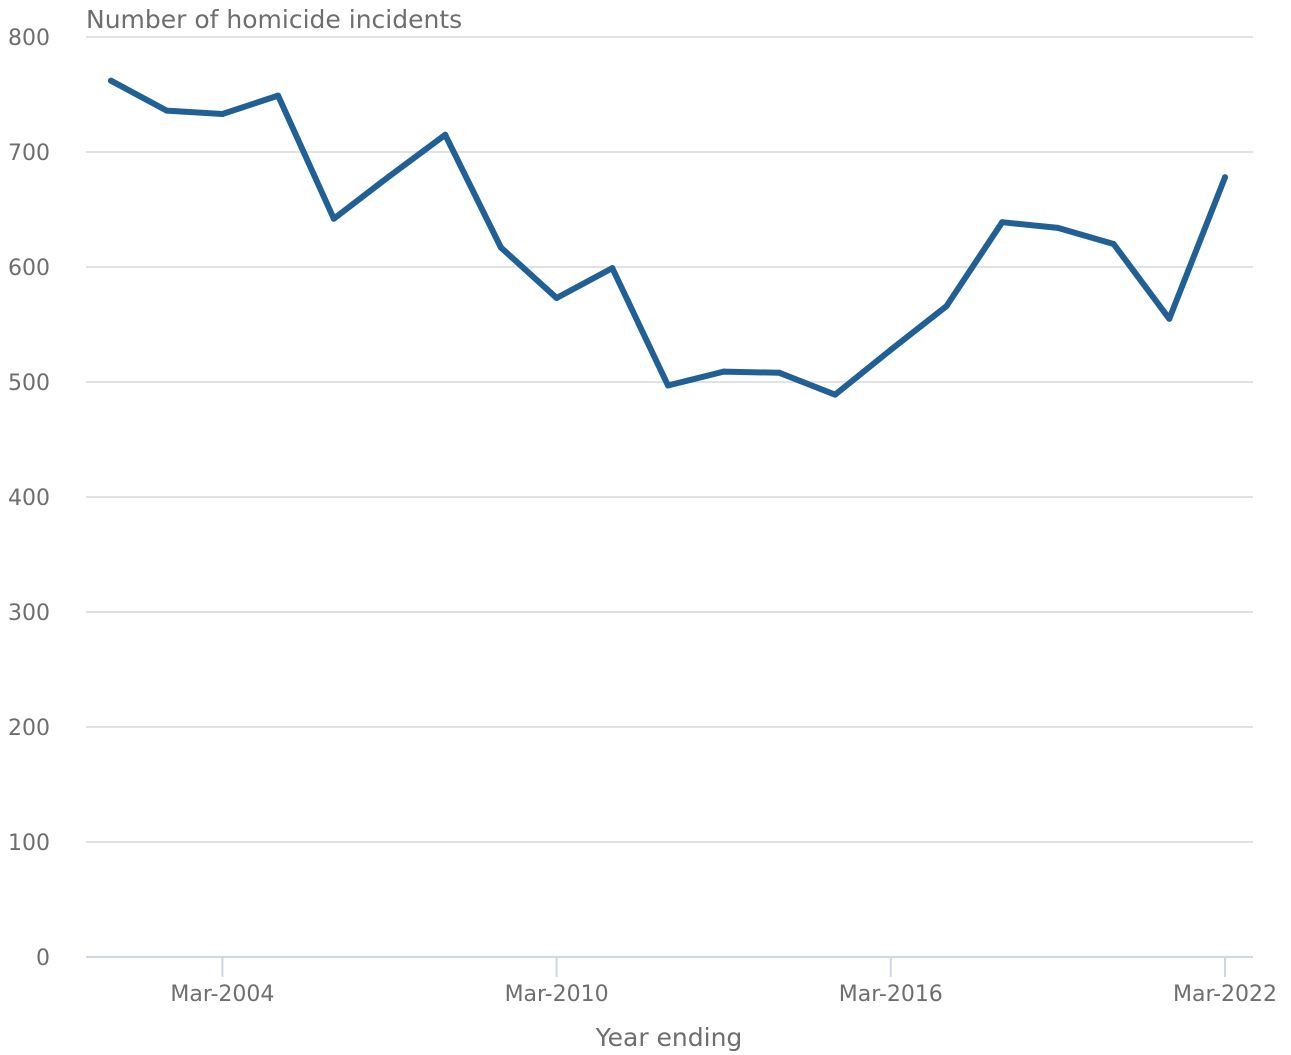 This screenshot has height=1055, width=1291. What do you see at coordinates (890, 349) in the screenshot?
I see `data-point-Mar-2016` at bounding box center [890, 349].